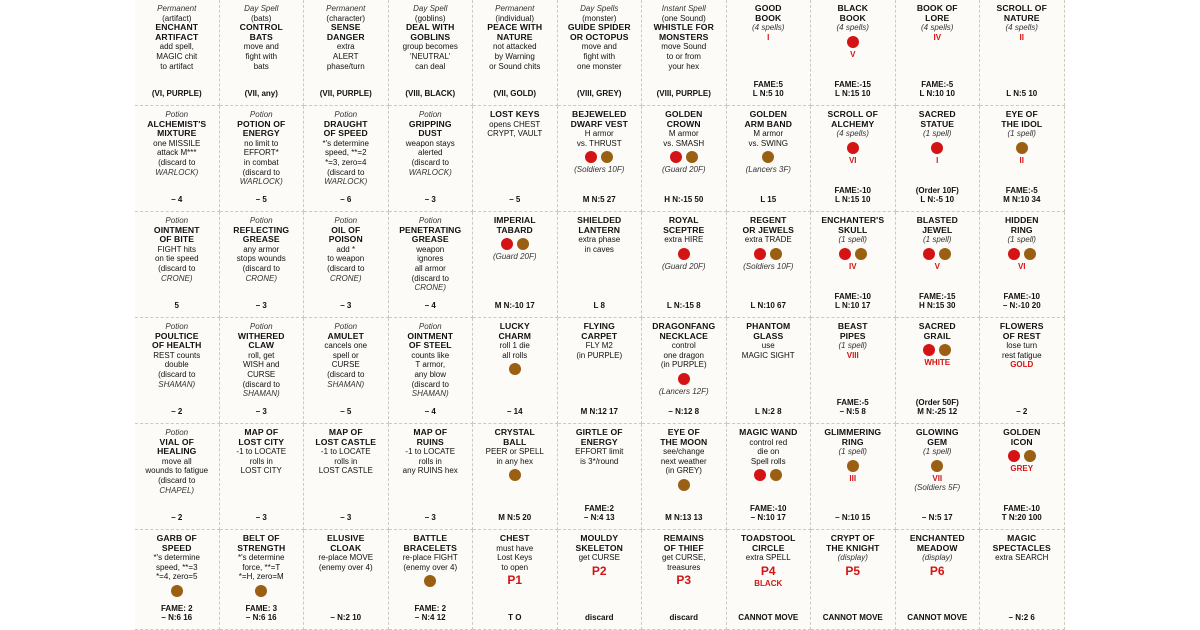 The image size is (1200, 630). I want to click on counter-text-line: die on, so click(768, 452).